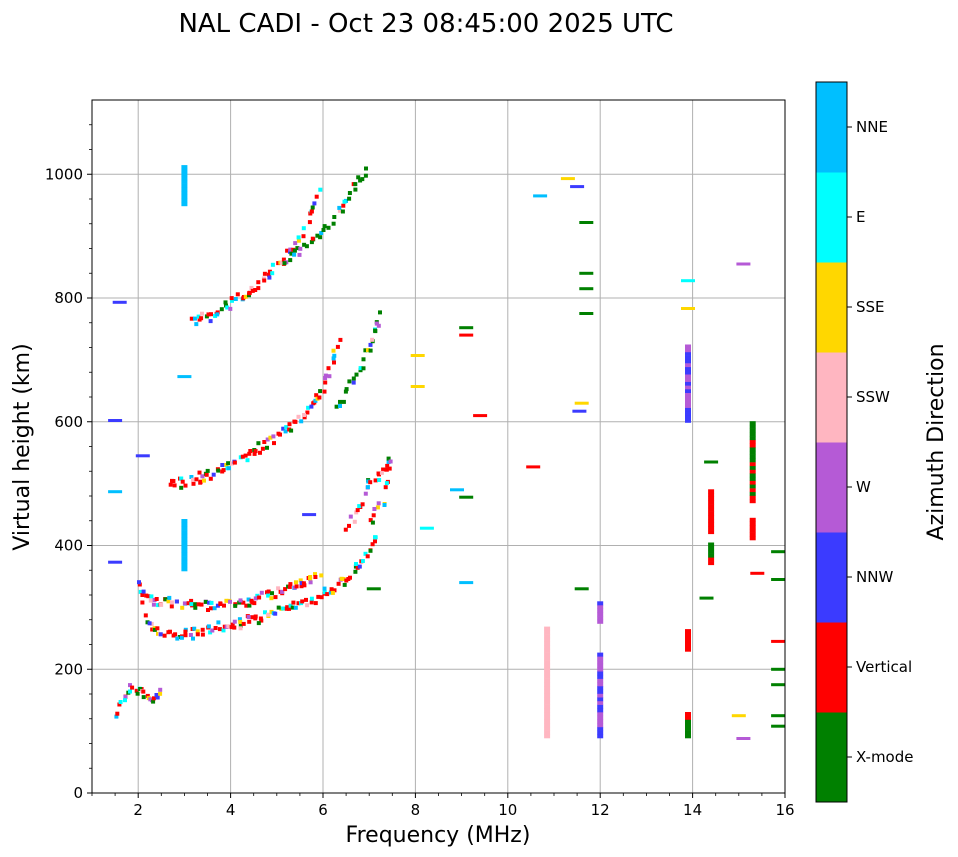  Describe the element at coordinates (863, 487) in the screenshot. I see `colorbar-label-text: W` at that location.